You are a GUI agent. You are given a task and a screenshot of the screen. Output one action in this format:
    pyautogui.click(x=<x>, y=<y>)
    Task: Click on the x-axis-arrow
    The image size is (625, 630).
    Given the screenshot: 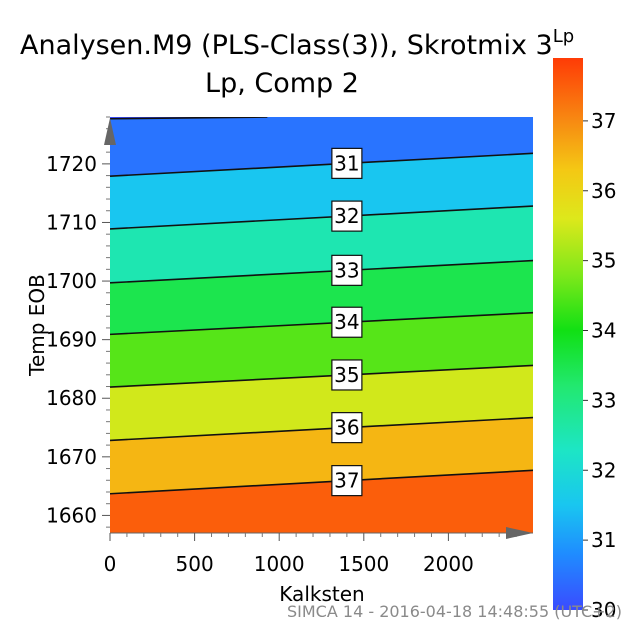 What is the action you would take?
    pyautogui.click(x=519, y=533)
    